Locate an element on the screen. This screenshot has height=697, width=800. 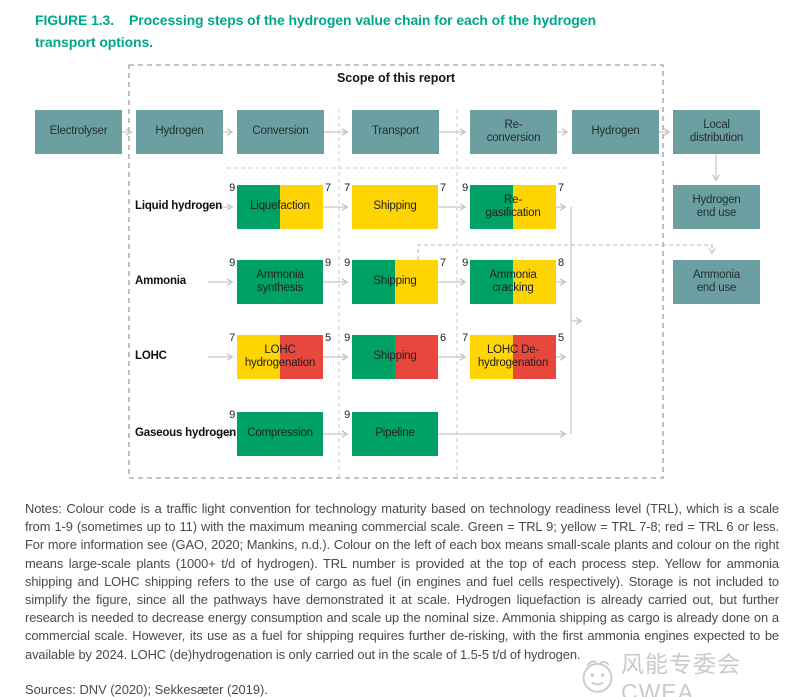
step-box-re-gasification: Re- gasification 9 7 is located at coordinates (513, 205).